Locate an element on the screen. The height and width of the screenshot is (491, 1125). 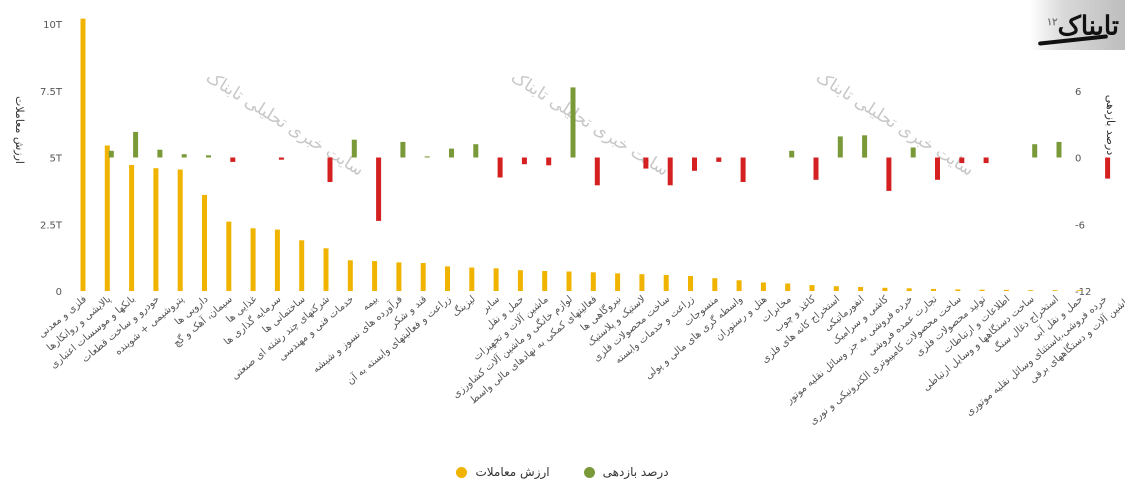
right-axis: -12 -6 0 6 is located at coordinates (1083, 192).